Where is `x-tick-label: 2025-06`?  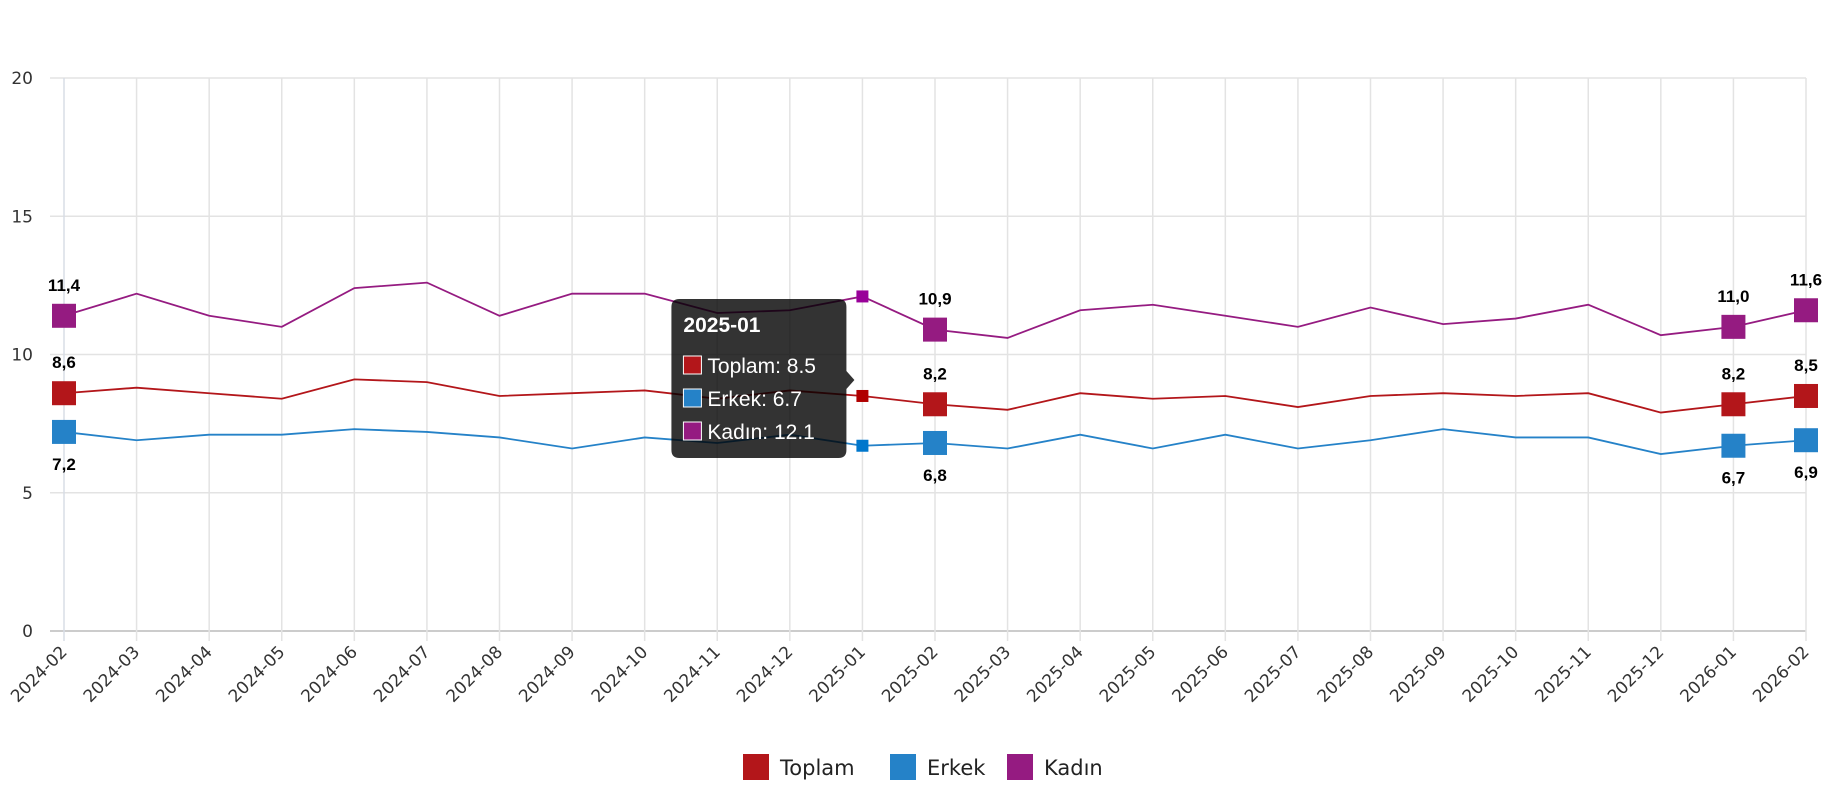 x-tick-label: 2025-06 is located at coordinates (1201, 674).